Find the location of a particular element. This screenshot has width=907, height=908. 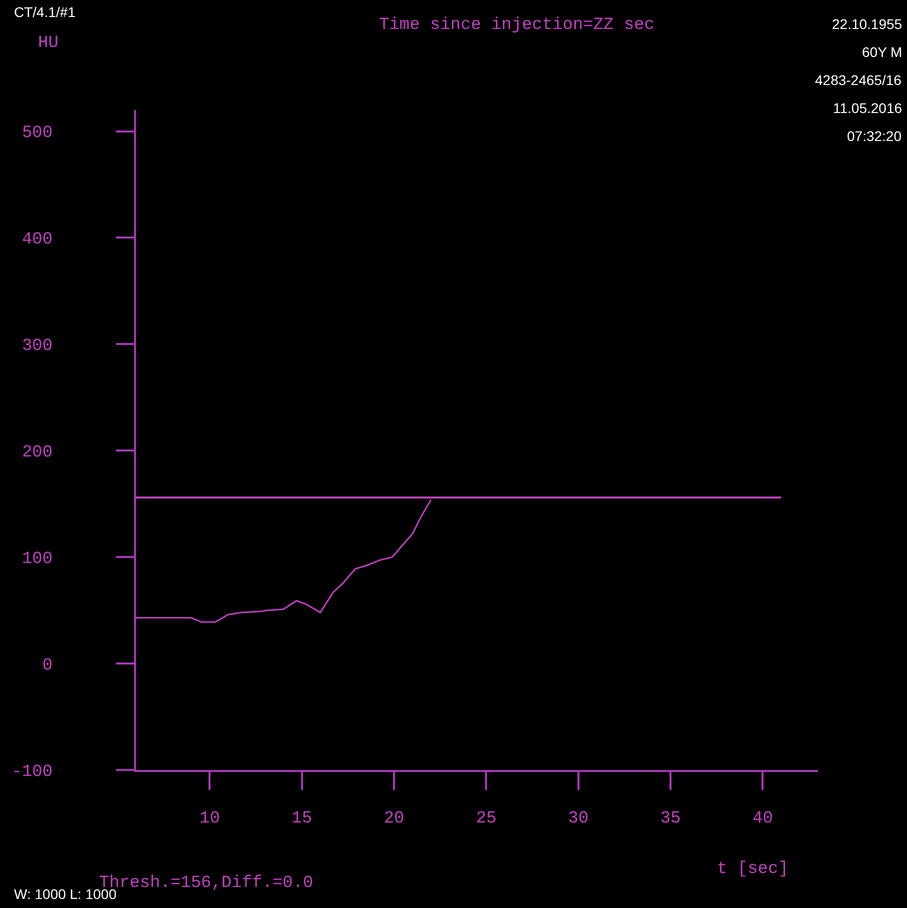

y-tick-label: 400 is located at coordinates (37, 240).